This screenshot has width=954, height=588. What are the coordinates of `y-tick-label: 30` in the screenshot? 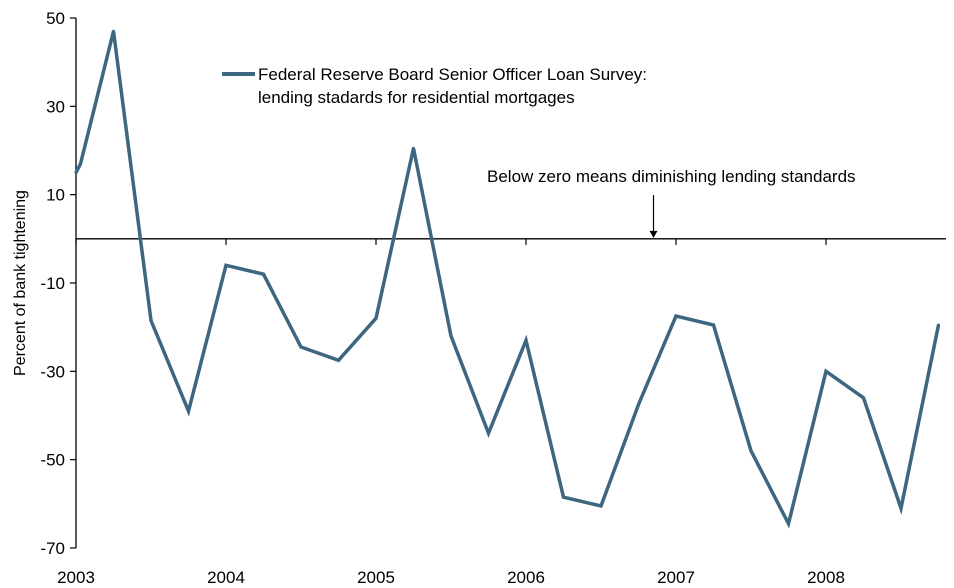 It's located at (55, 106).